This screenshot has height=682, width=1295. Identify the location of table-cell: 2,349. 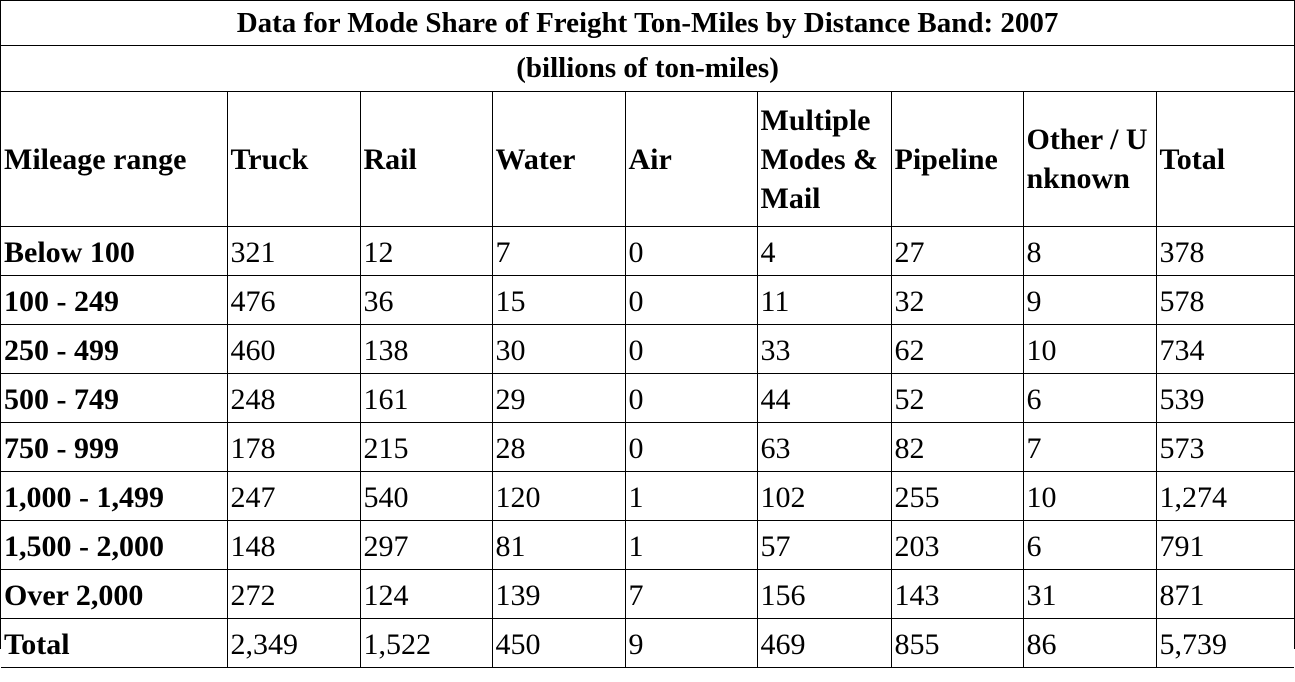
(293, 643).